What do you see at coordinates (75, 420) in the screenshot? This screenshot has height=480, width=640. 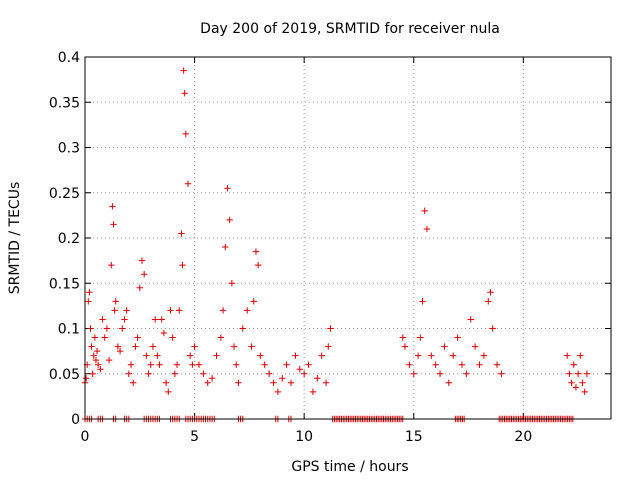 I see `y-tick-label: 0` at bounding box center [75, 420].